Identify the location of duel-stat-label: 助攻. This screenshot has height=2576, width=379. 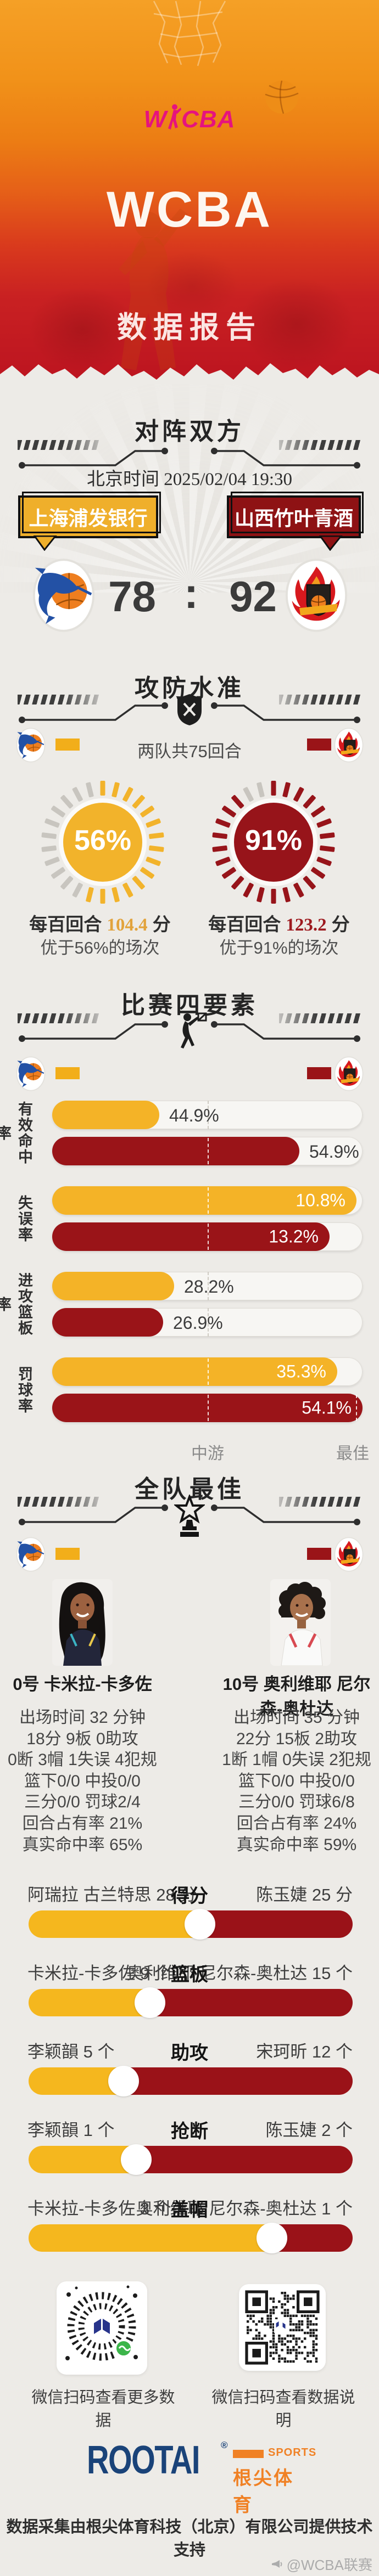
(189, 2053).